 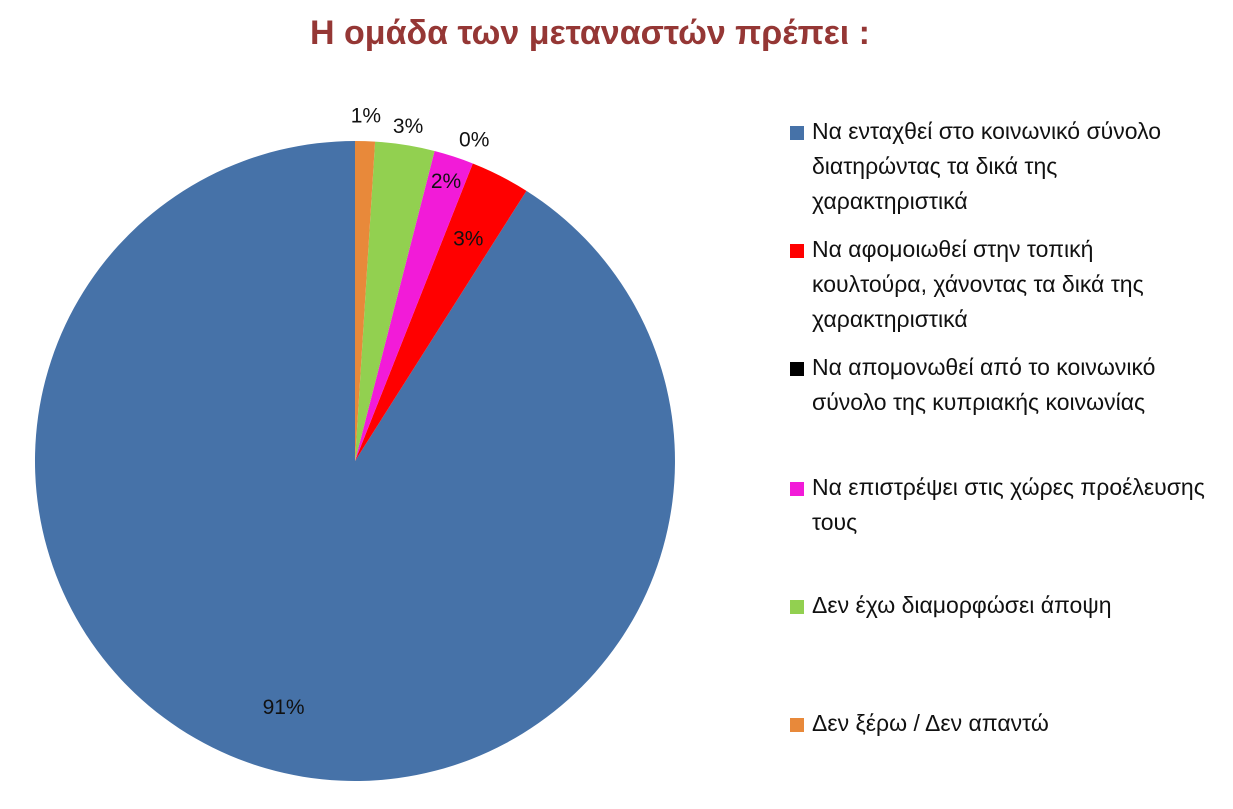 I want to click on slice-label-isolate: 0%, so click(x=474, y=140).